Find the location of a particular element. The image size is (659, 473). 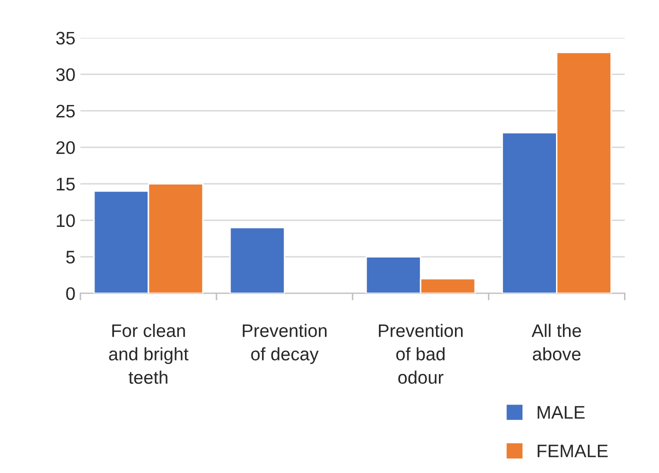

legend-label: FEMALE is located at coordinates (573, 451).